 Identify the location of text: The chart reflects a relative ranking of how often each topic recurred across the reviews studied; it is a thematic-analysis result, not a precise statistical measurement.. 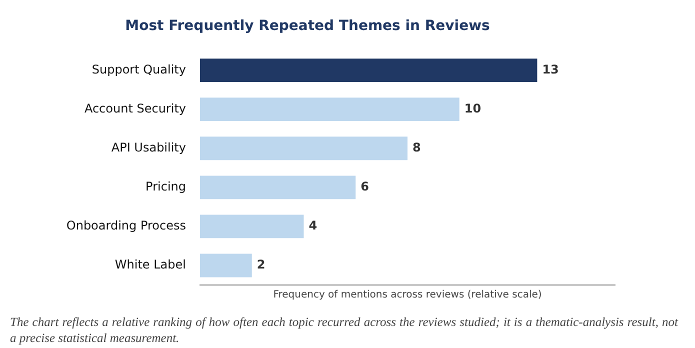
(344, 330).